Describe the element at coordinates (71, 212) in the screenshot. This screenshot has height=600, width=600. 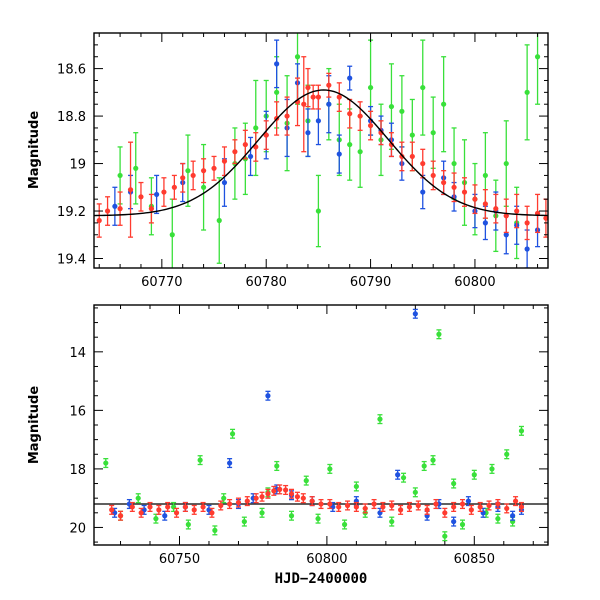
I see `top-ytick-label: 19.2` at that location.